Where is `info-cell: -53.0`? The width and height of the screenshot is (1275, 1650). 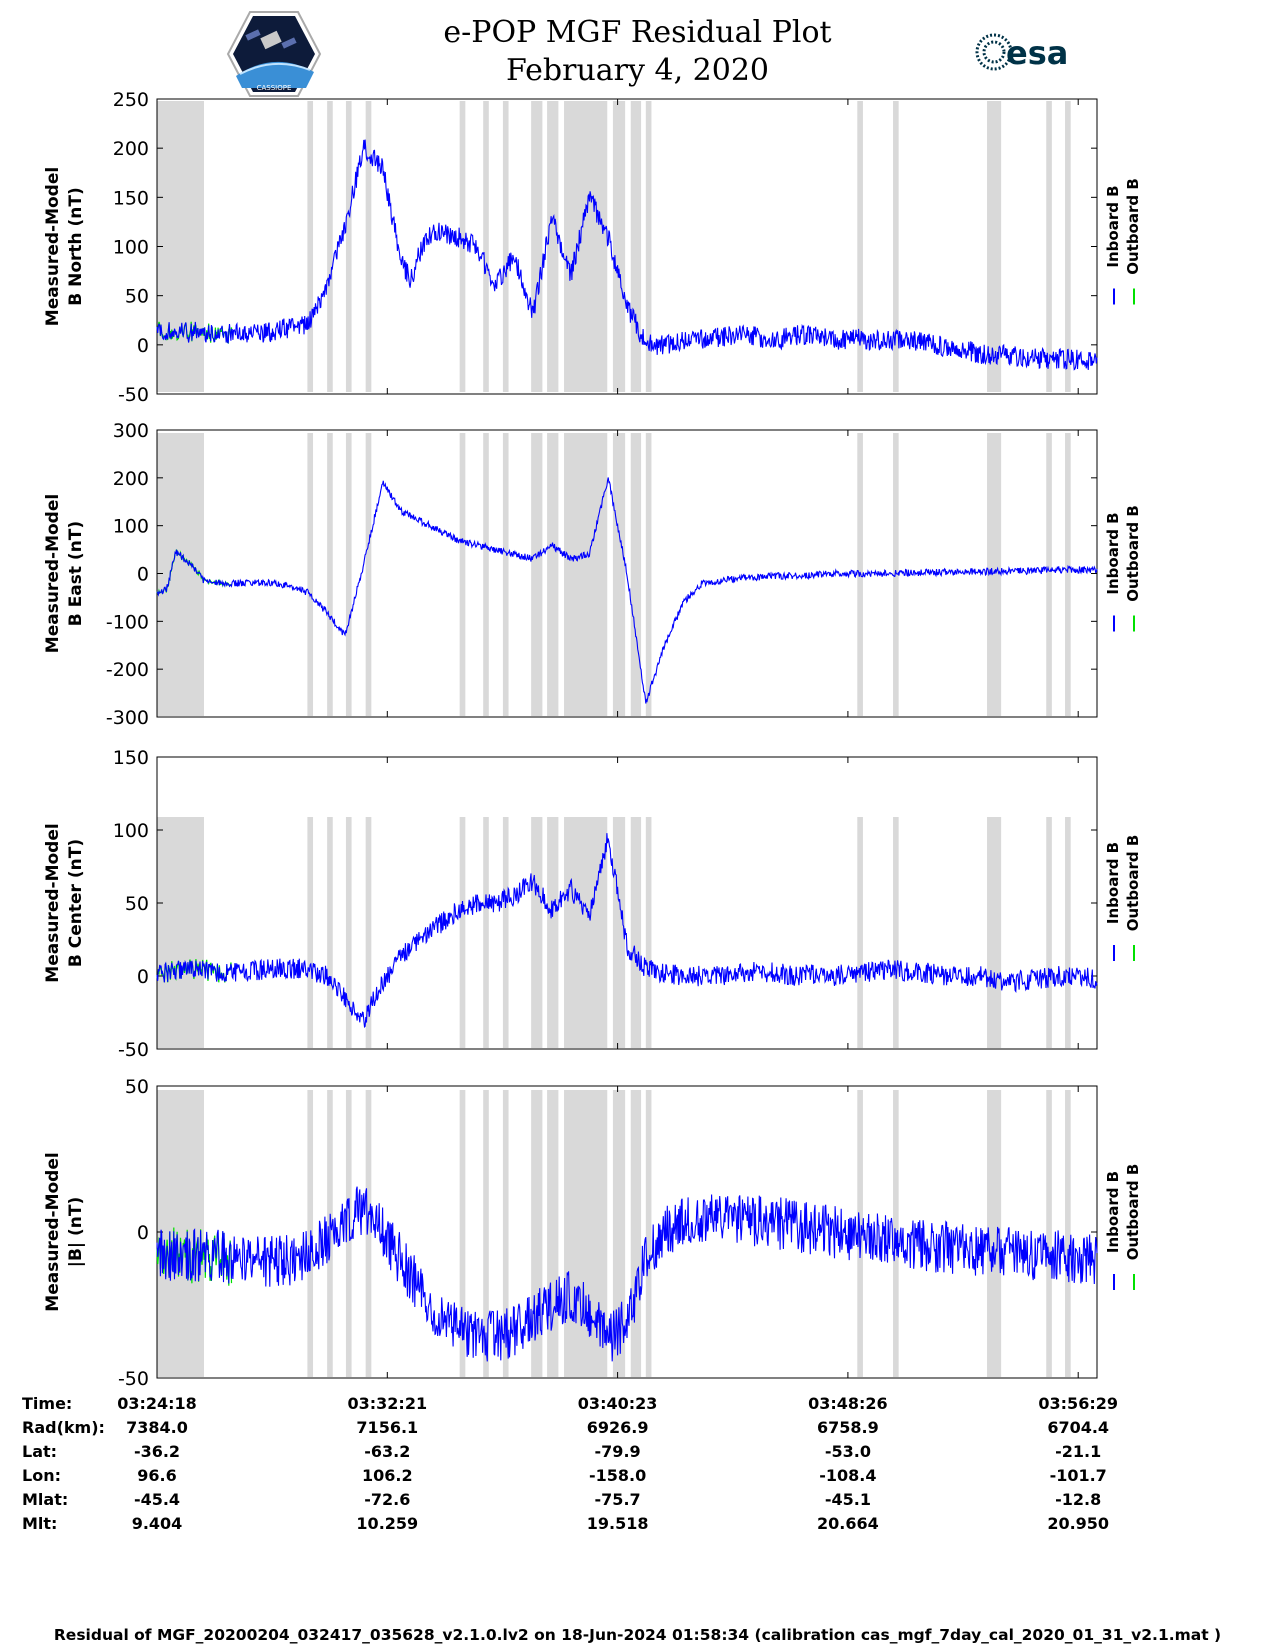 info-cell: -53.0 is located at coordinates (848, 1451).